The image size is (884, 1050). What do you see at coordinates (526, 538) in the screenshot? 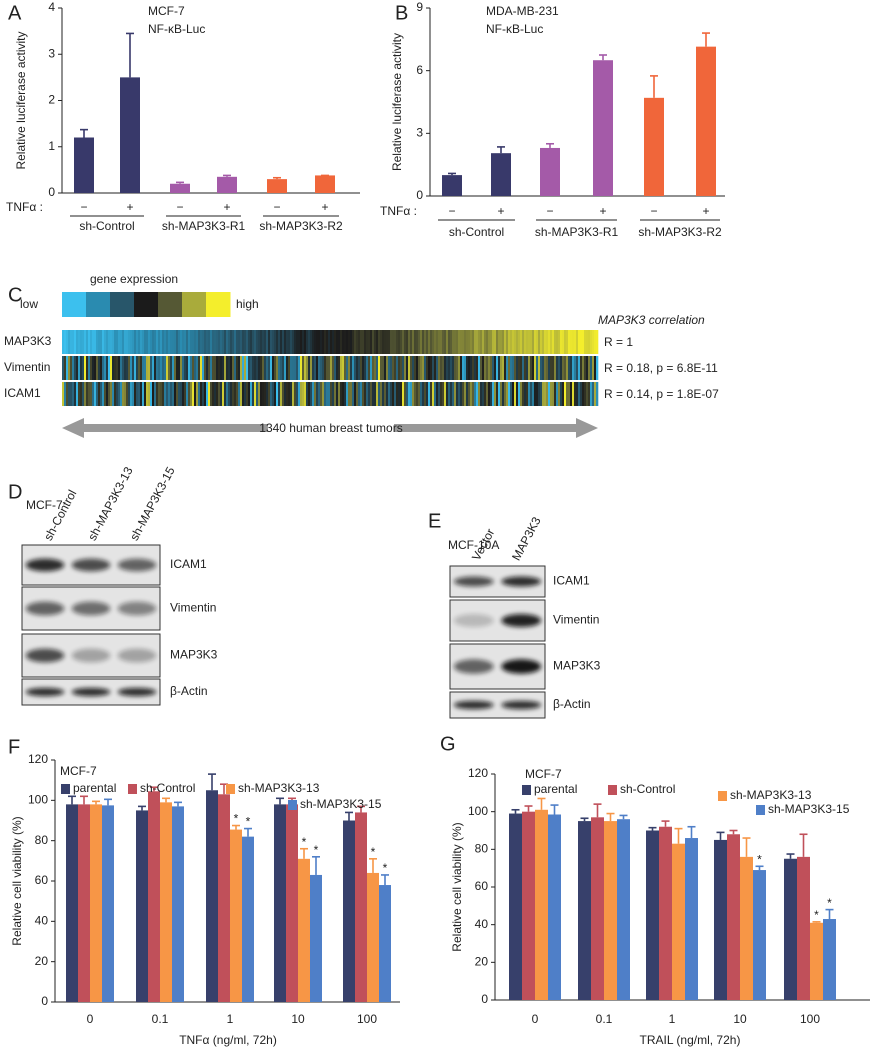
I see `lane-label: MAP3K3` at bounding box center [526, 538].